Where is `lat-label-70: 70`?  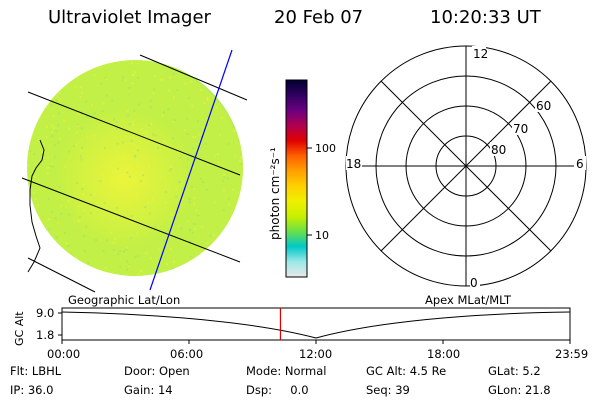
lat-label-70: 70 is located at coordinates (520, 129).